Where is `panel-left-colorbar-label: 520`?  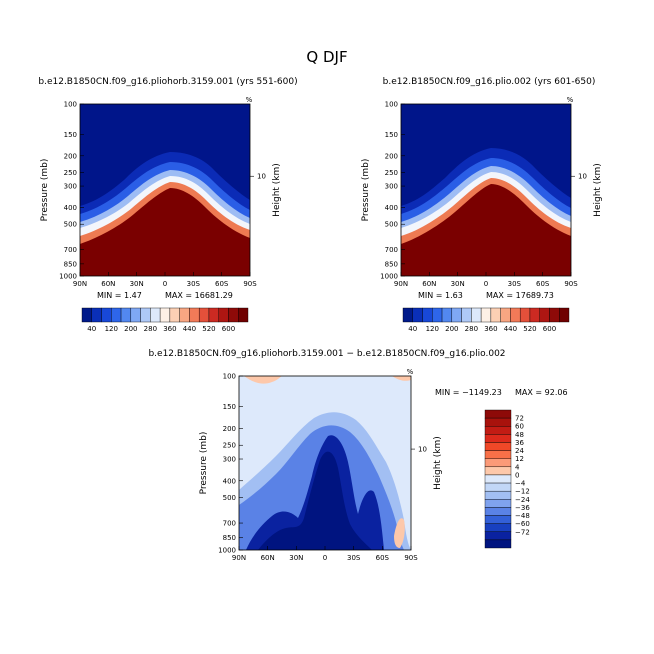 panel-left-colorbar-label: 520 is located at coordinates (208, 329).